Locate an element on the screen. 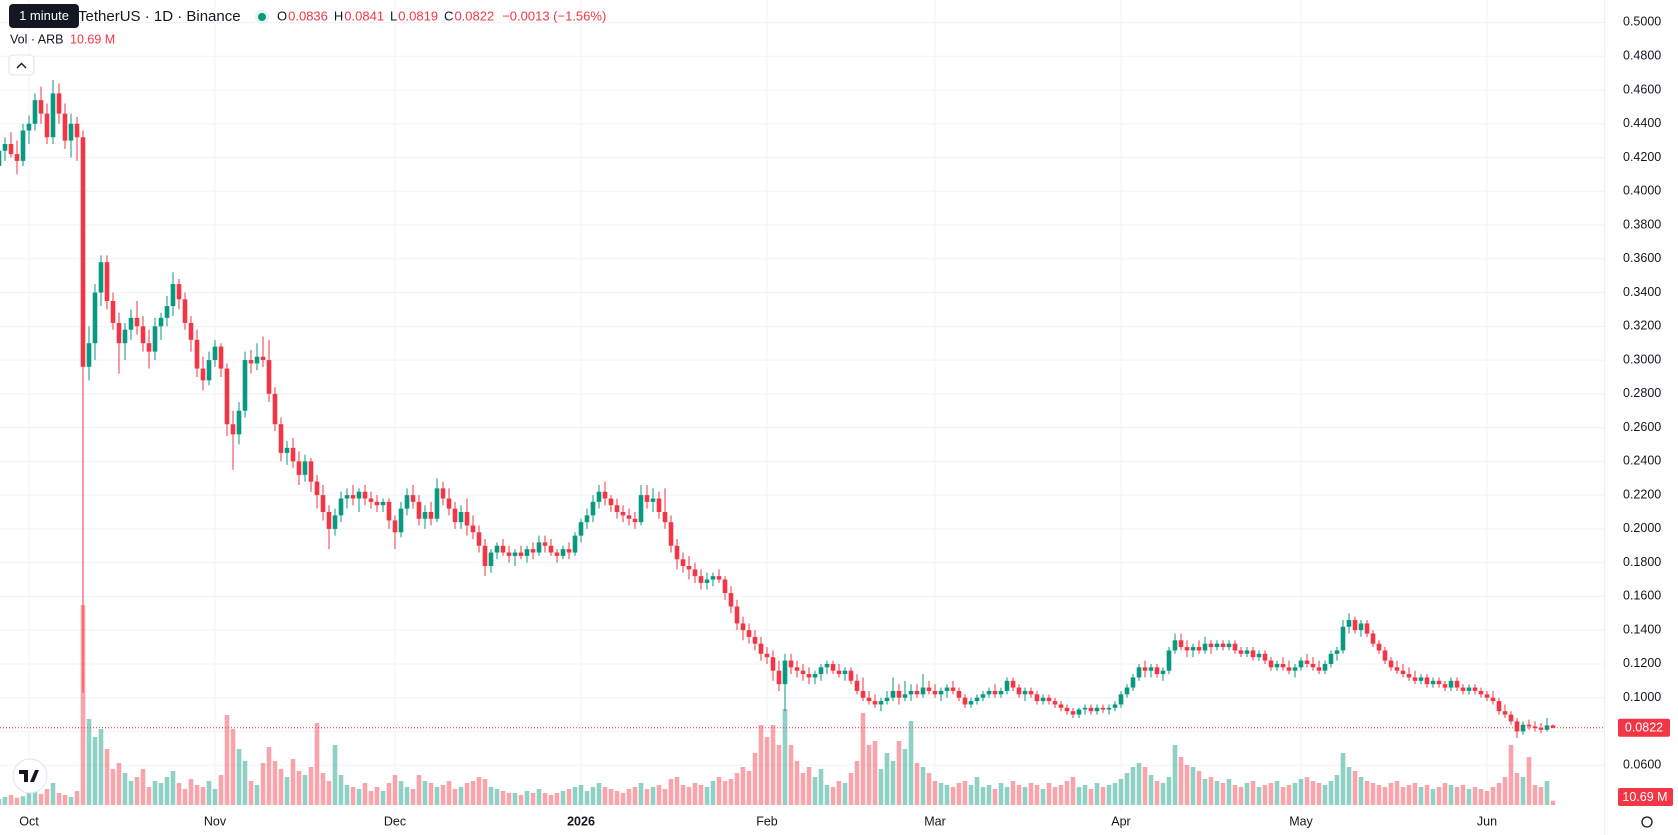  x-tick-label: Oct is located at coordinates (29, 821).